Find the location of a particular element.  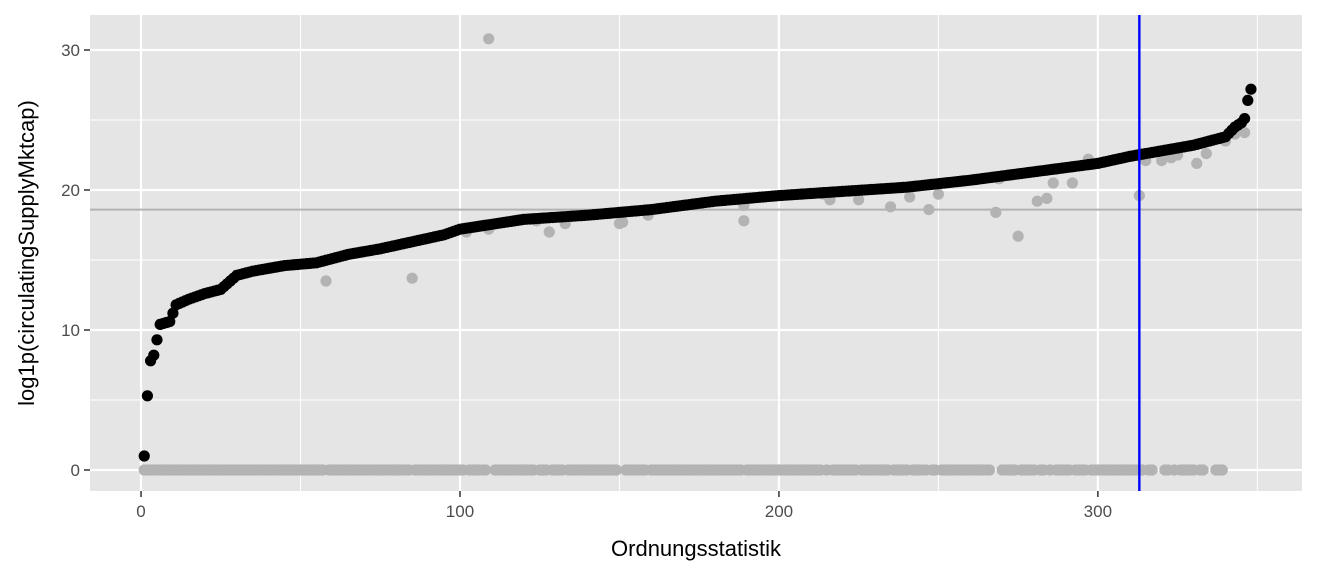

x-axis: 0 100 200 300 is located at coordinates (624, 506).